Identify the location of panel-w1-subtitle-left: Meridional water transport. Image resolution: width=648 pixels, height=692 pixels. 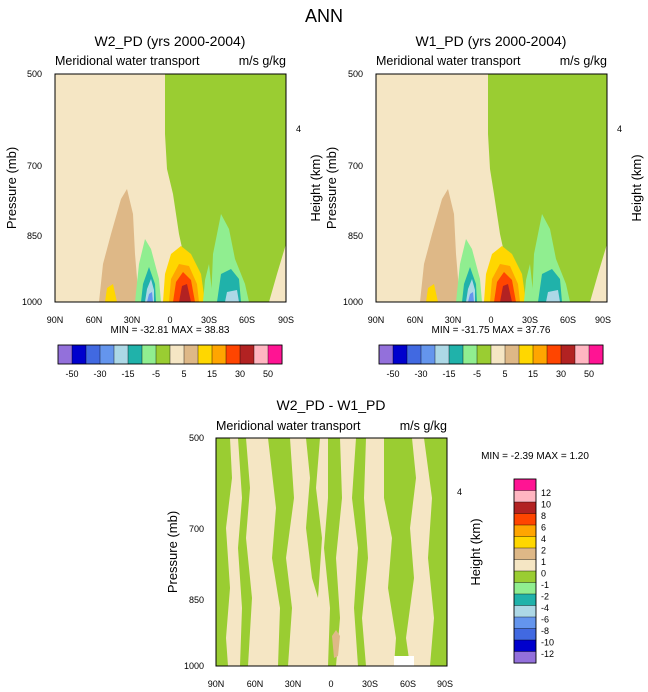
(448, 61).